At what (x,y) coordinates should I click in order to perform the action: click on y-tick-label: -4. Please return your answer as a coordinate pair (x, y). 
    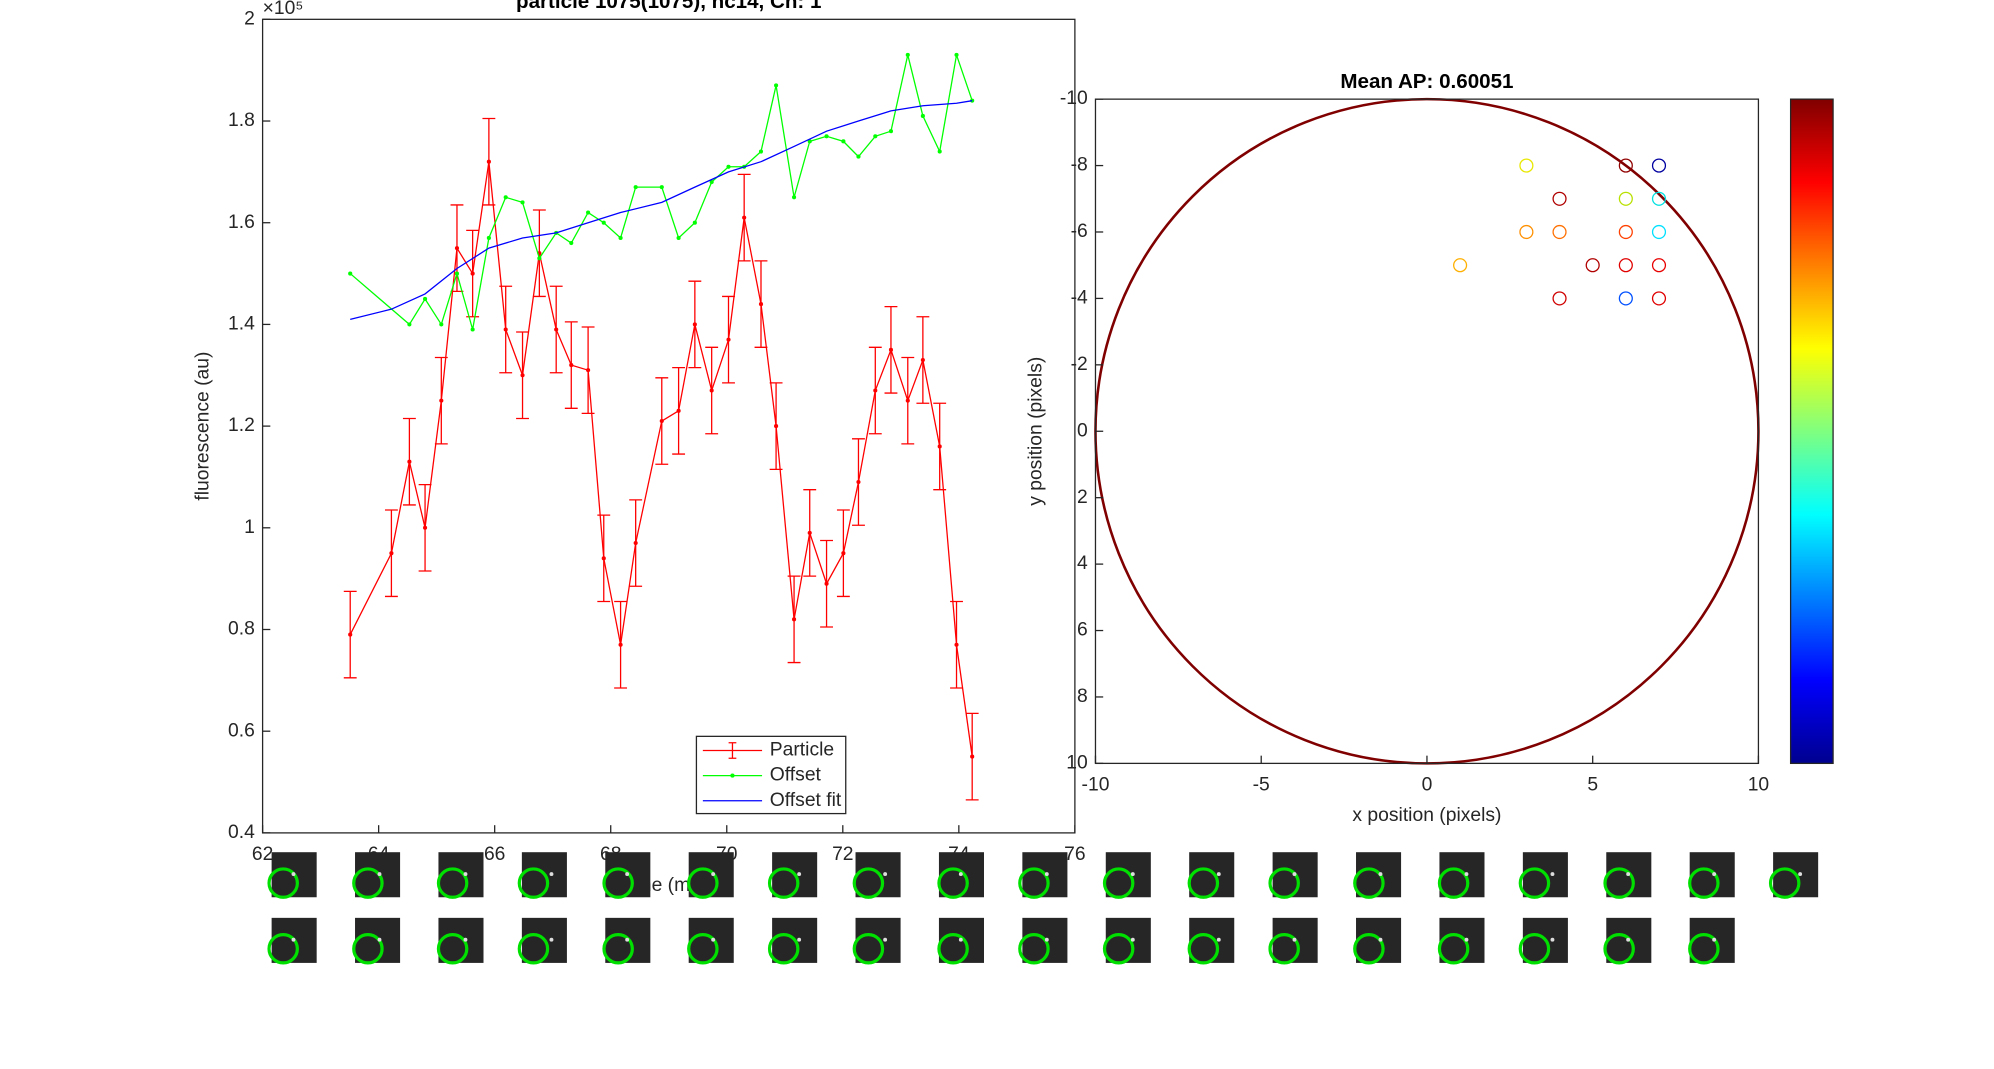
    Looking at the image, I should click on (1079, 298).